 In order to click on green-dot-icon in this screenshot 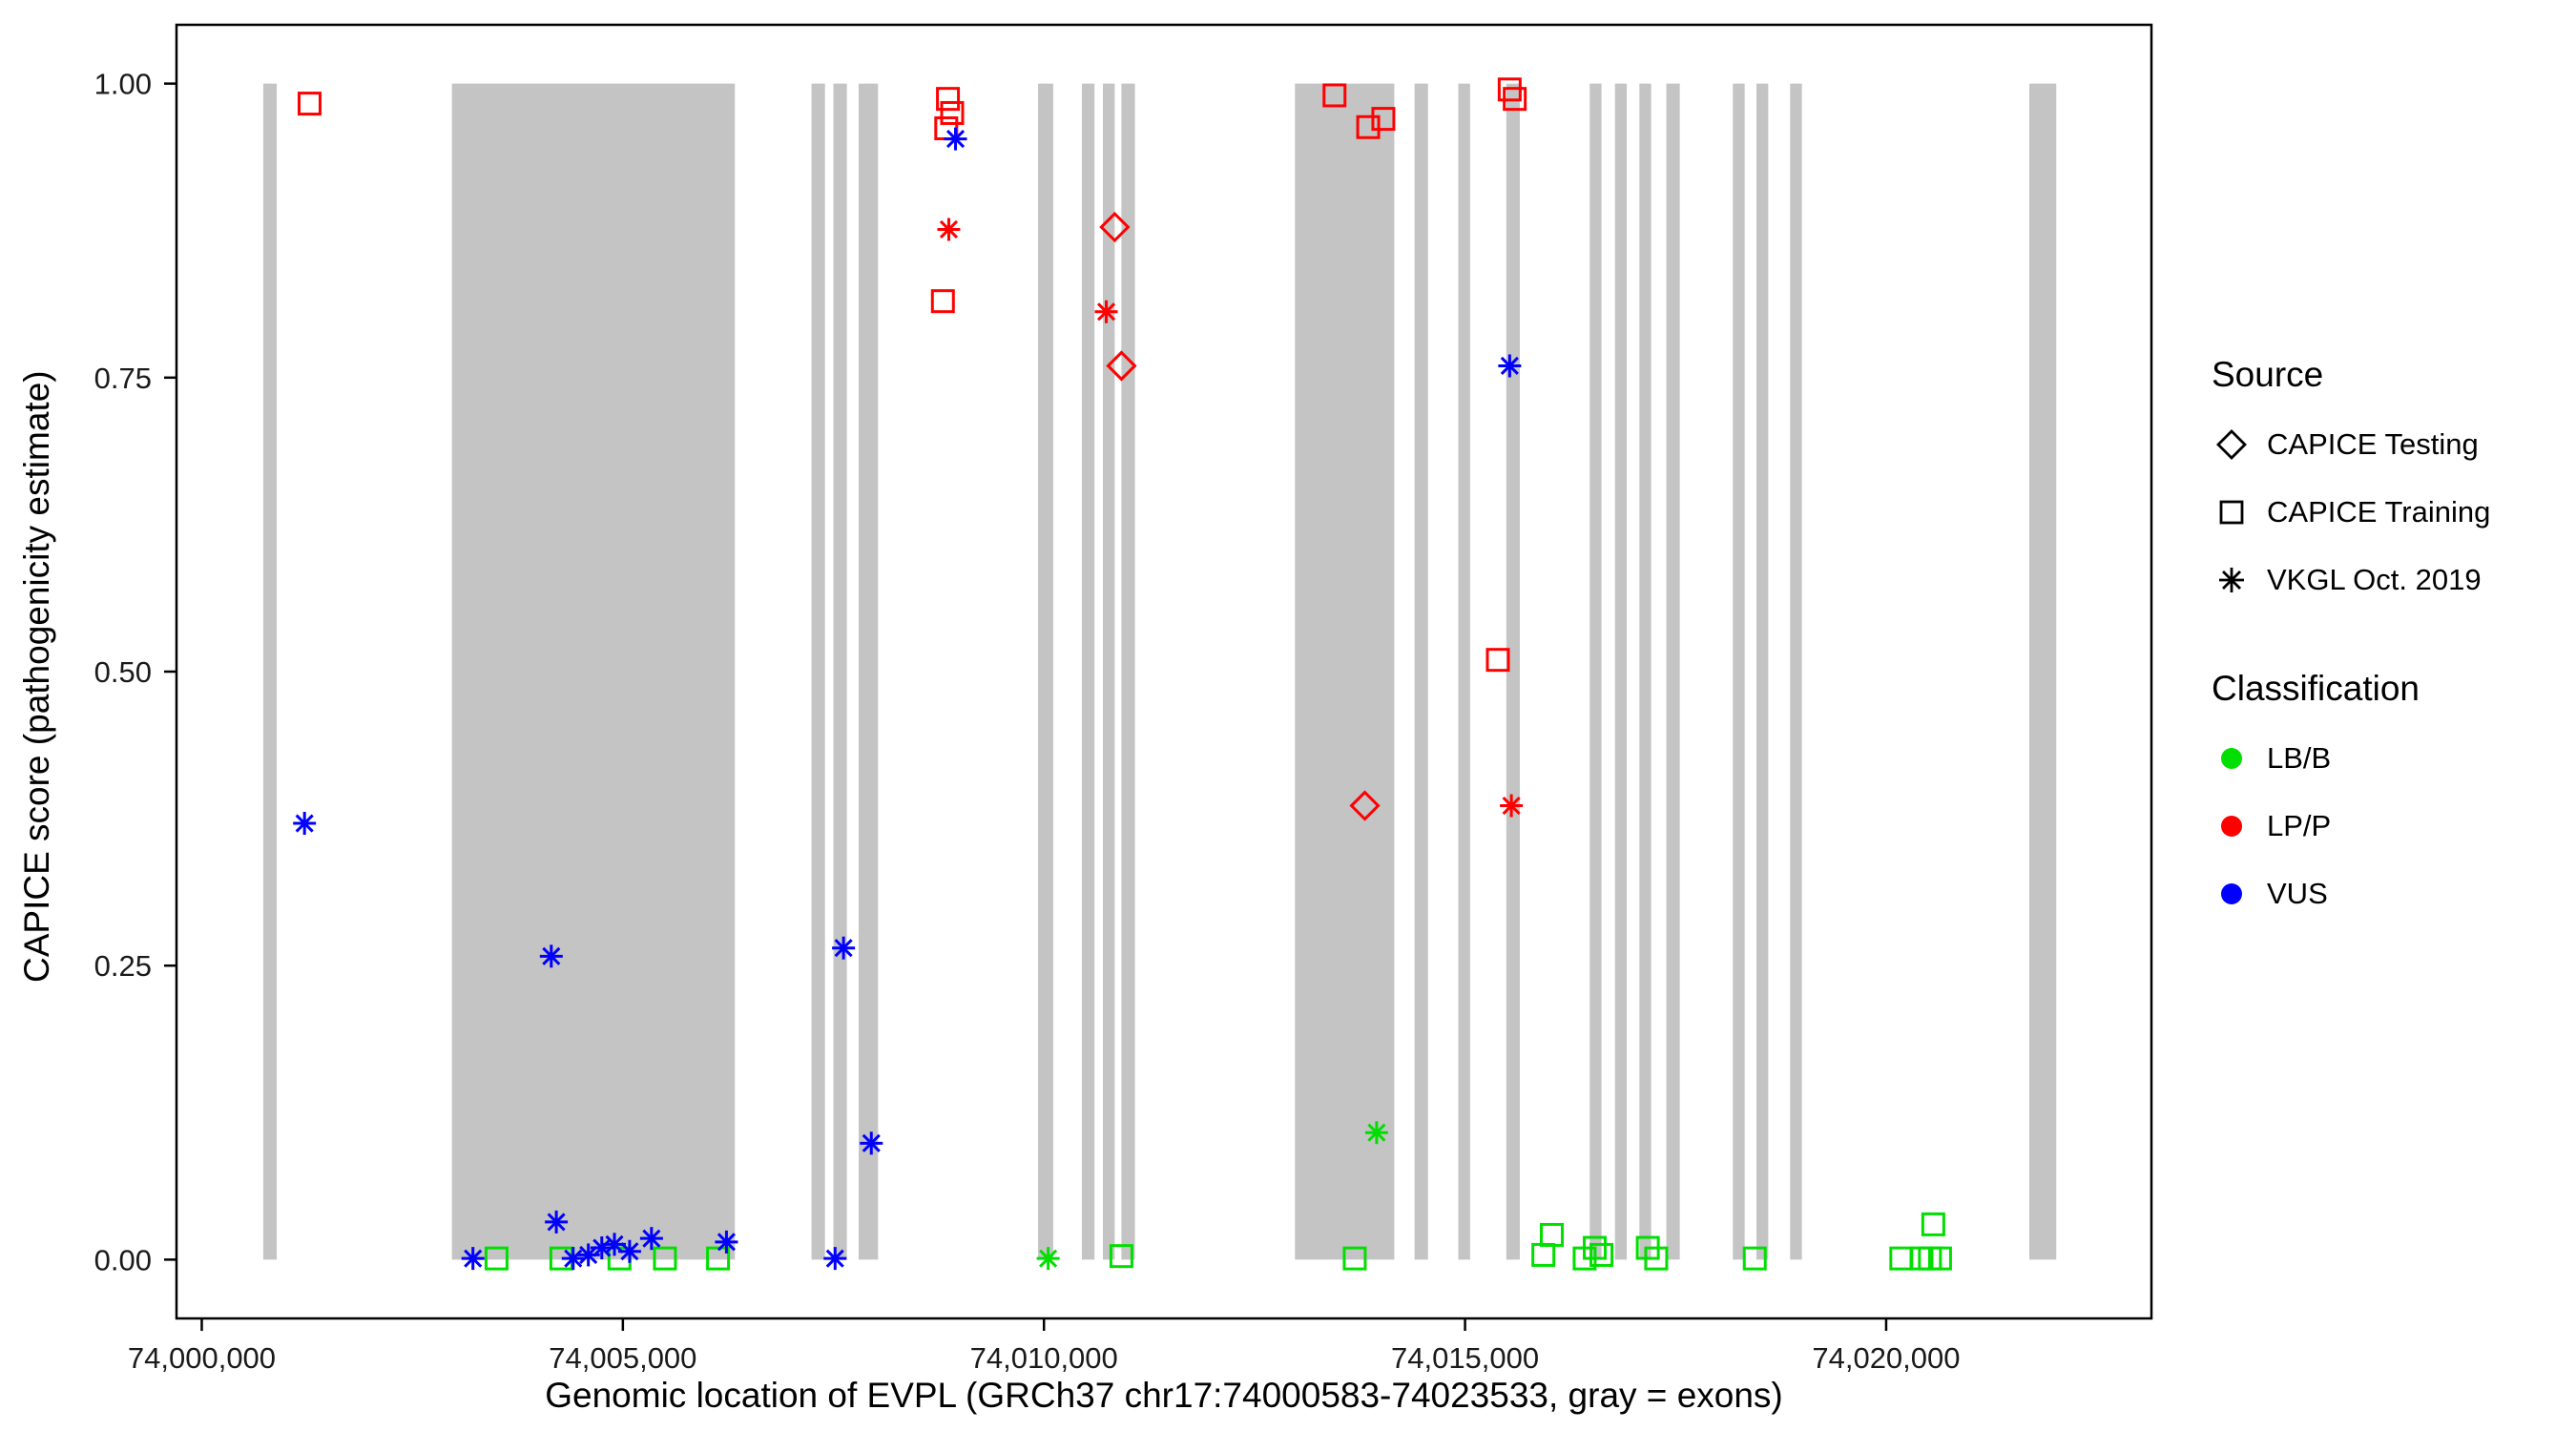, I will do `click(2231, 758)`.